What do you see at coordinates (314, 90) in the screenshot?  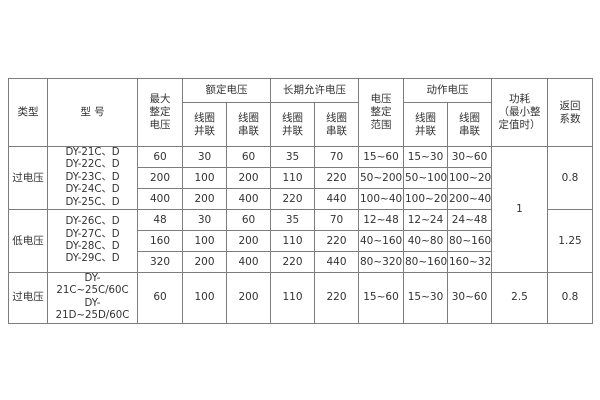 I see `header-long-term-voltage: 长期允许电压` at bounding box center [314, 90].